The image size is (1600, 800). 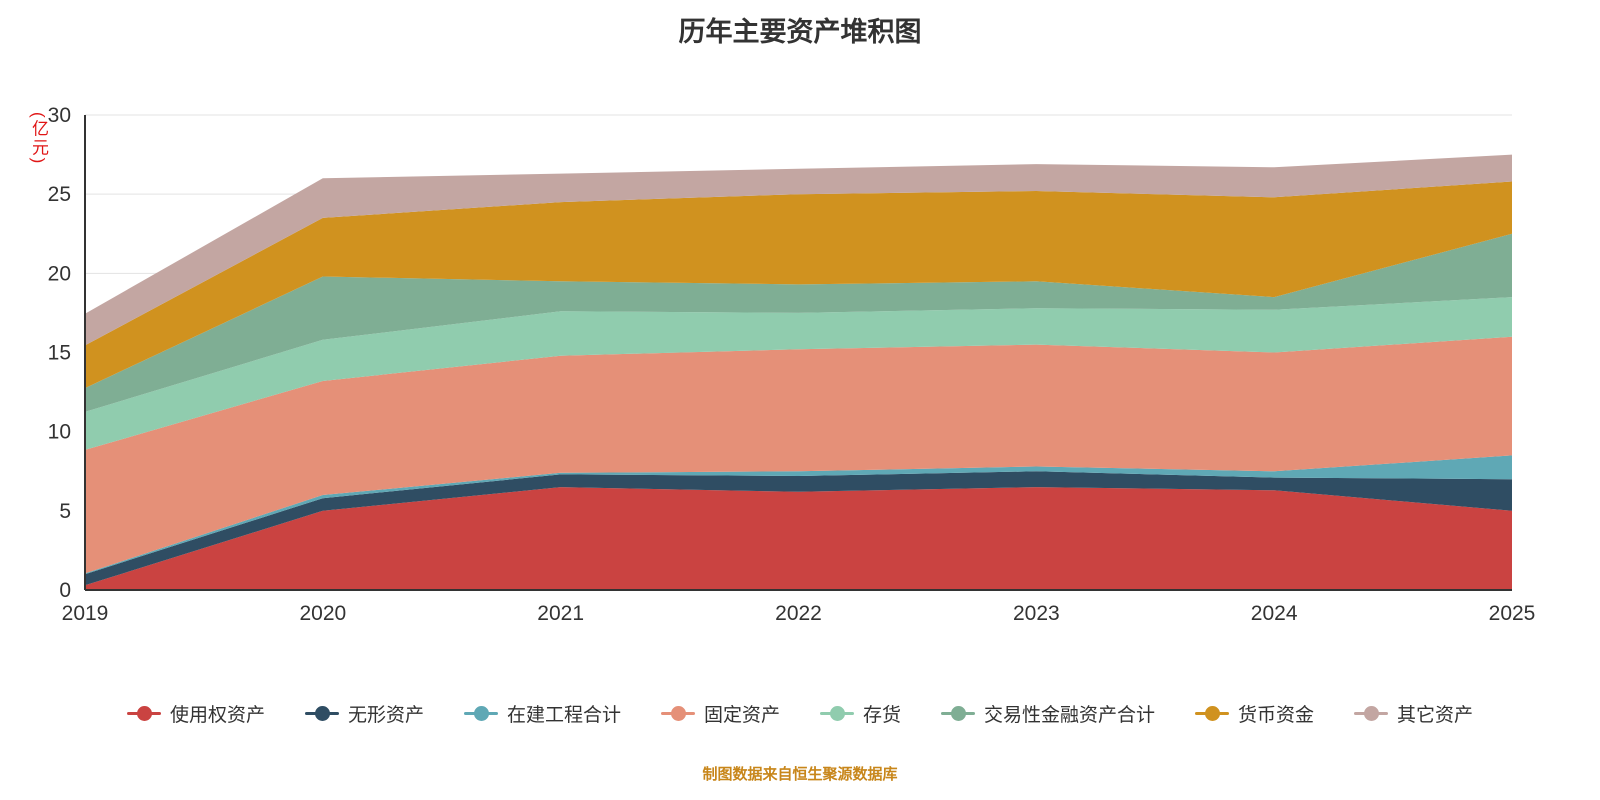 What do you see at coordinates (85, 613) in the screenshot?
I see `x-tick-label: 2019` at bounding box center [85, 613].